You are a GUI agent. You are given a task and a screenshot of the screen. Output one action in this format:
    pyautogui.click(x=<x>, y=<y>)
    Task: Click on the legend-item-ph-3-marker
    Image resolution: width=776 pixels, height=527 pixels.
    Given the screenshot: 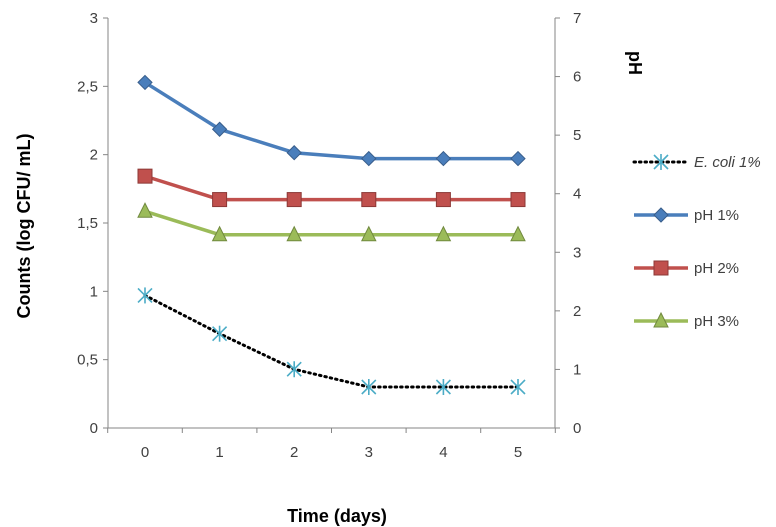 What is the action you would take?
    pyautogui.click(x=661, y=319)
    